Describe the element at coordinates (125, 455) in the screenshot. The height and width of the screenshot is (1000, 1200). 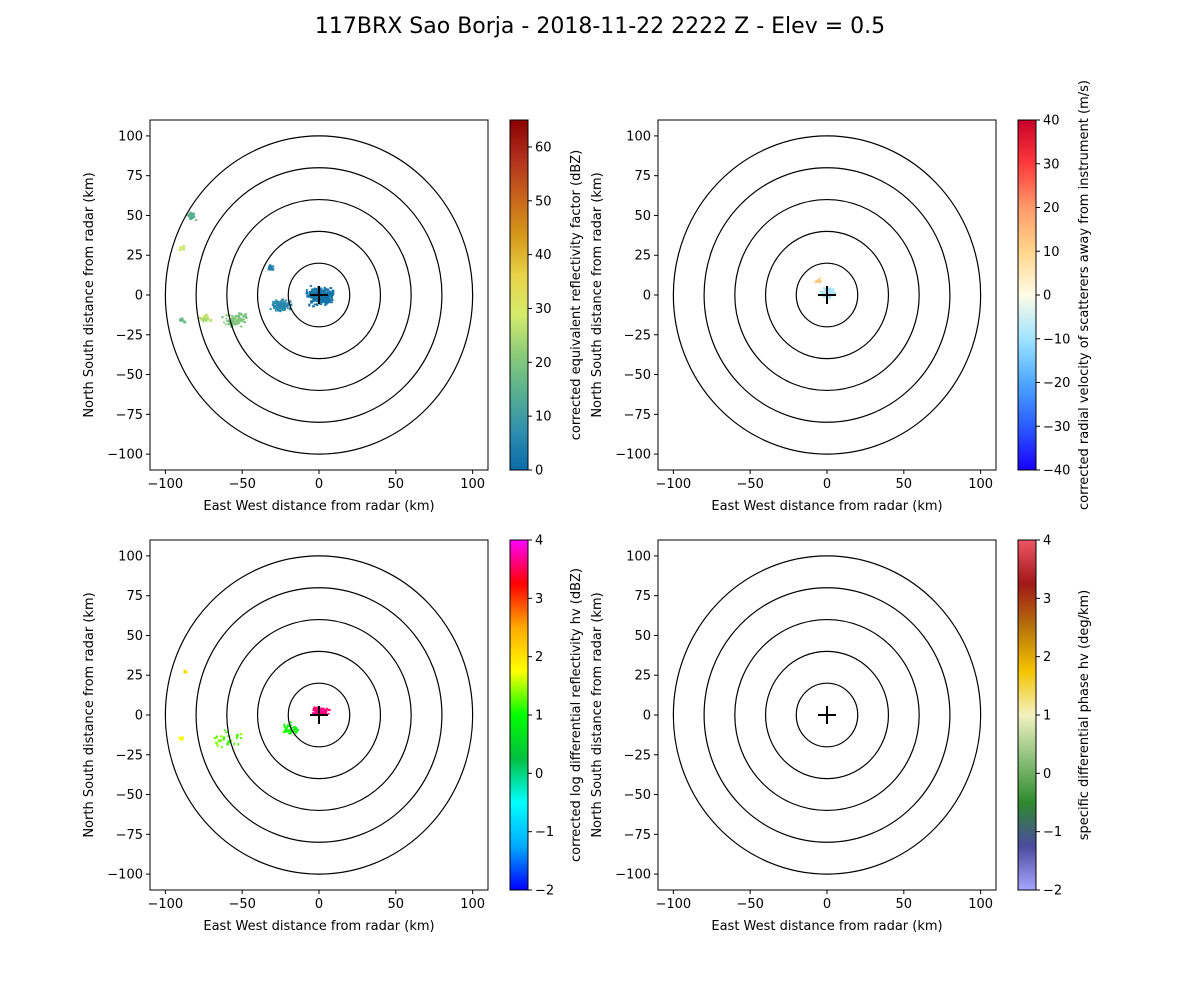
I see `y-tick-label: −100` at that location.